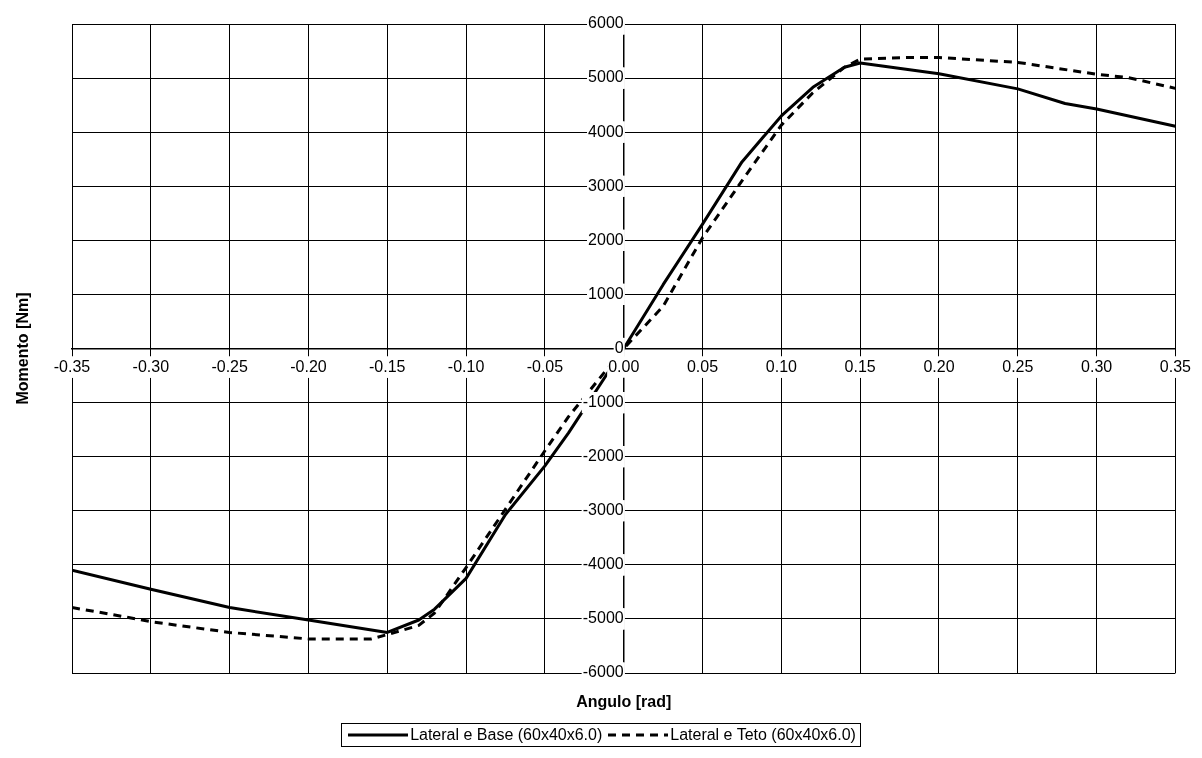 The image size is (1202, 758). I want to click on x-tick-label: 0.15, so click(860, 366).